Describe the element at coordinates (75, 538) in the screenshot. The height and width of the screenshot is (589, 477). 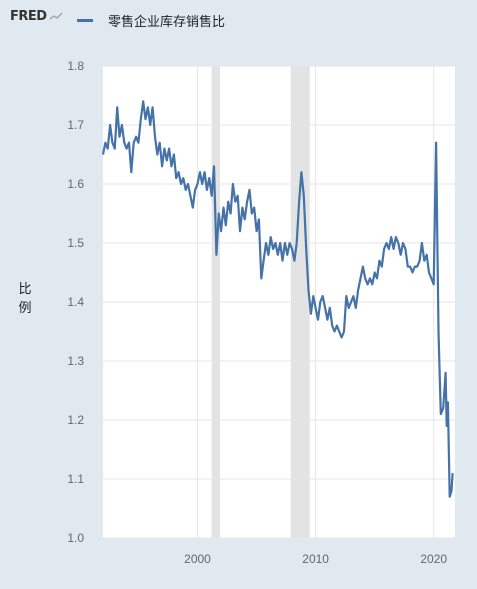
I see `y-tick-label: 1.0` at that location.